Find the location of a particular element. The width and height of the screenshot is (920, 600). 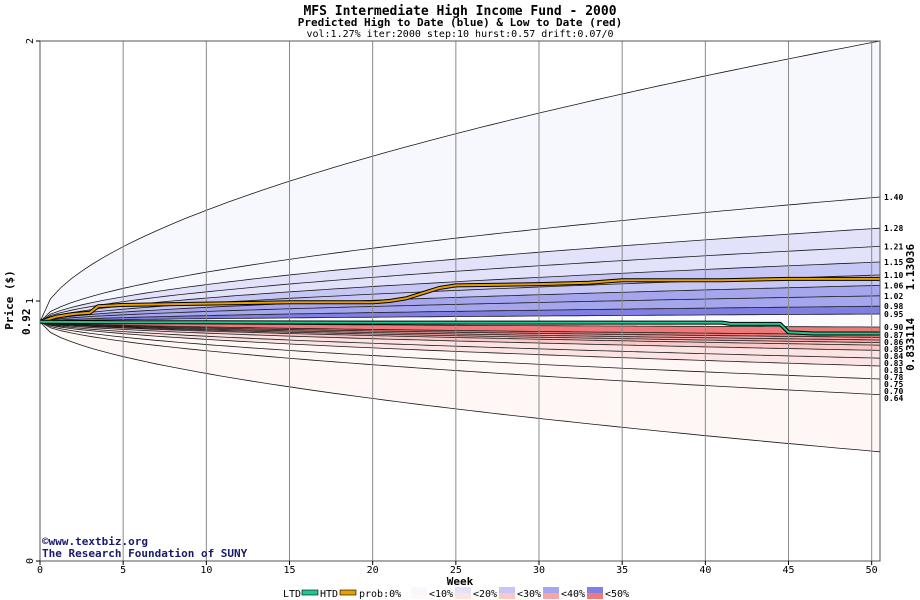

legend-ltd-swatch is located at coordinates (310, 592).